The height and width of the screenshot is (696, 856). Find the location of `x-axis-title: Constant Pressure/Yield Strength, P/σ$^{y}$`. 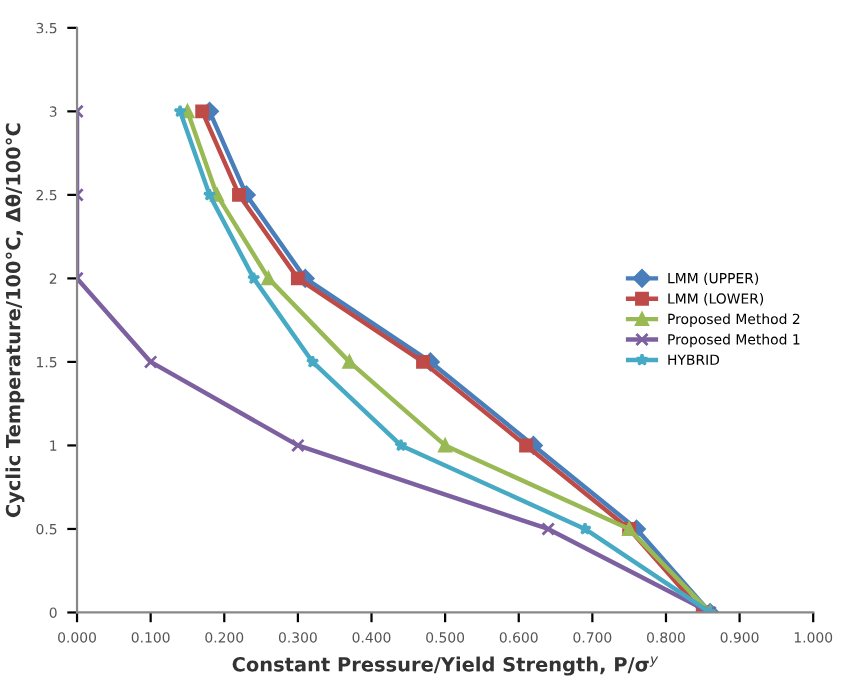

x-axis-title: Constant Pressure/Yield Strength, P/σ$^{y}$ is located at coordinates (445, 666).